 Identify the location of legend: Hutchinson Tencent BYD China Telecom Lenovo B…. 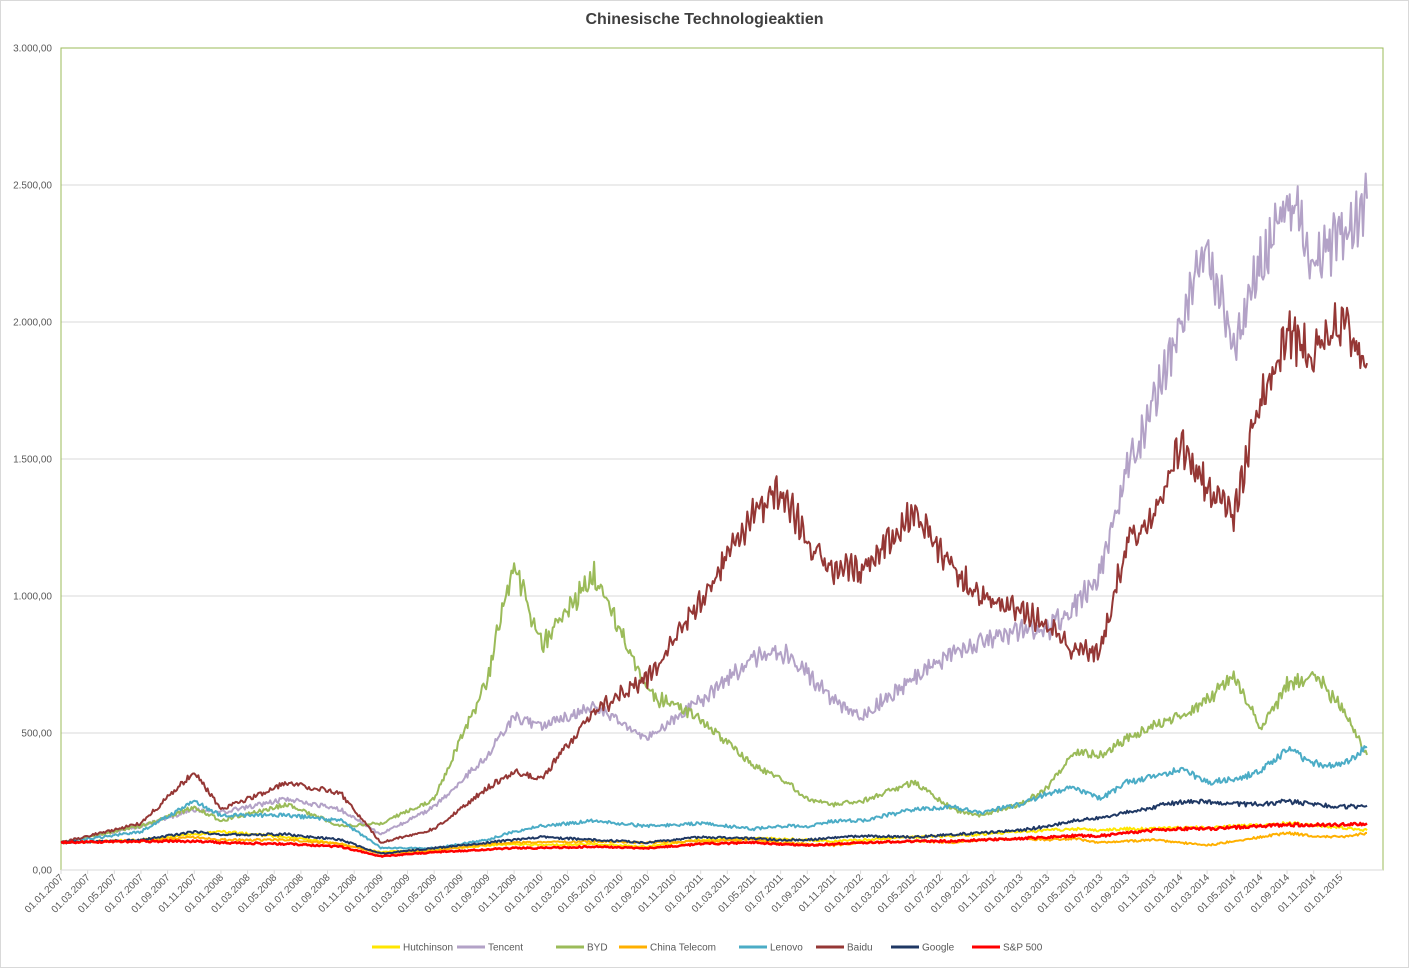
(707, 948).